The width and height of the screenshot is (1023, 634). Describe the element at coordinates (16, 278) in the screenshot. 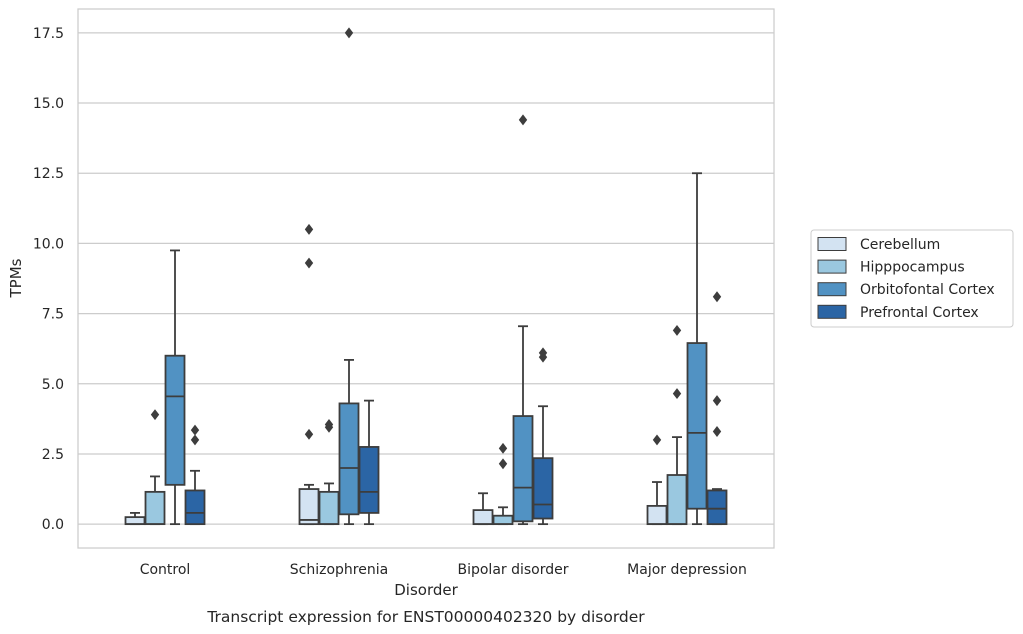

I see `y-axis-title: TPMs` at that location.